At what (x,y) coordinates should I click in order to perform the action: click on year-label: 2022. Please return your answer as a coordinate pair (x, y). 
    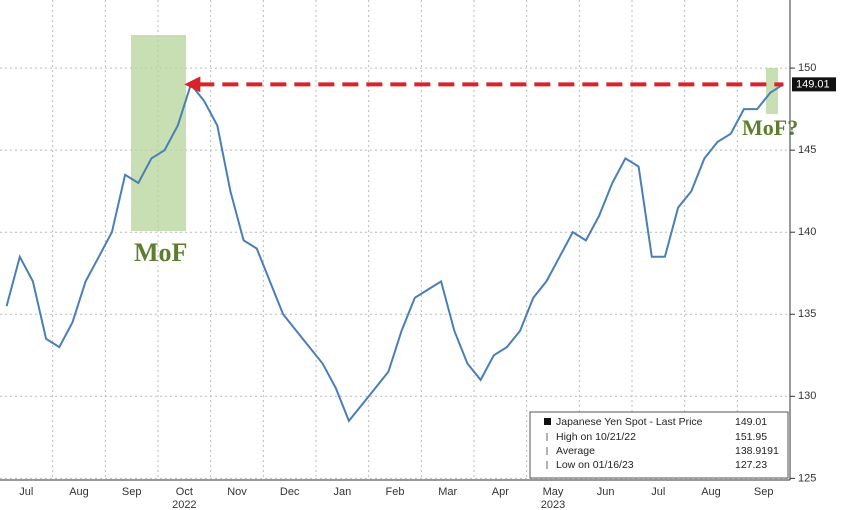
    Looking at the image, I should click on (184, 504).